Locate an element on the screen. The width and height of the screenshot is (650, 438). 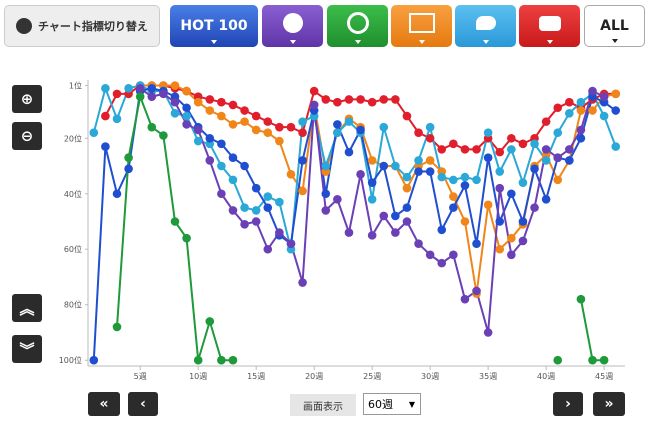
youtube-button is located at coordinates (549, 26).